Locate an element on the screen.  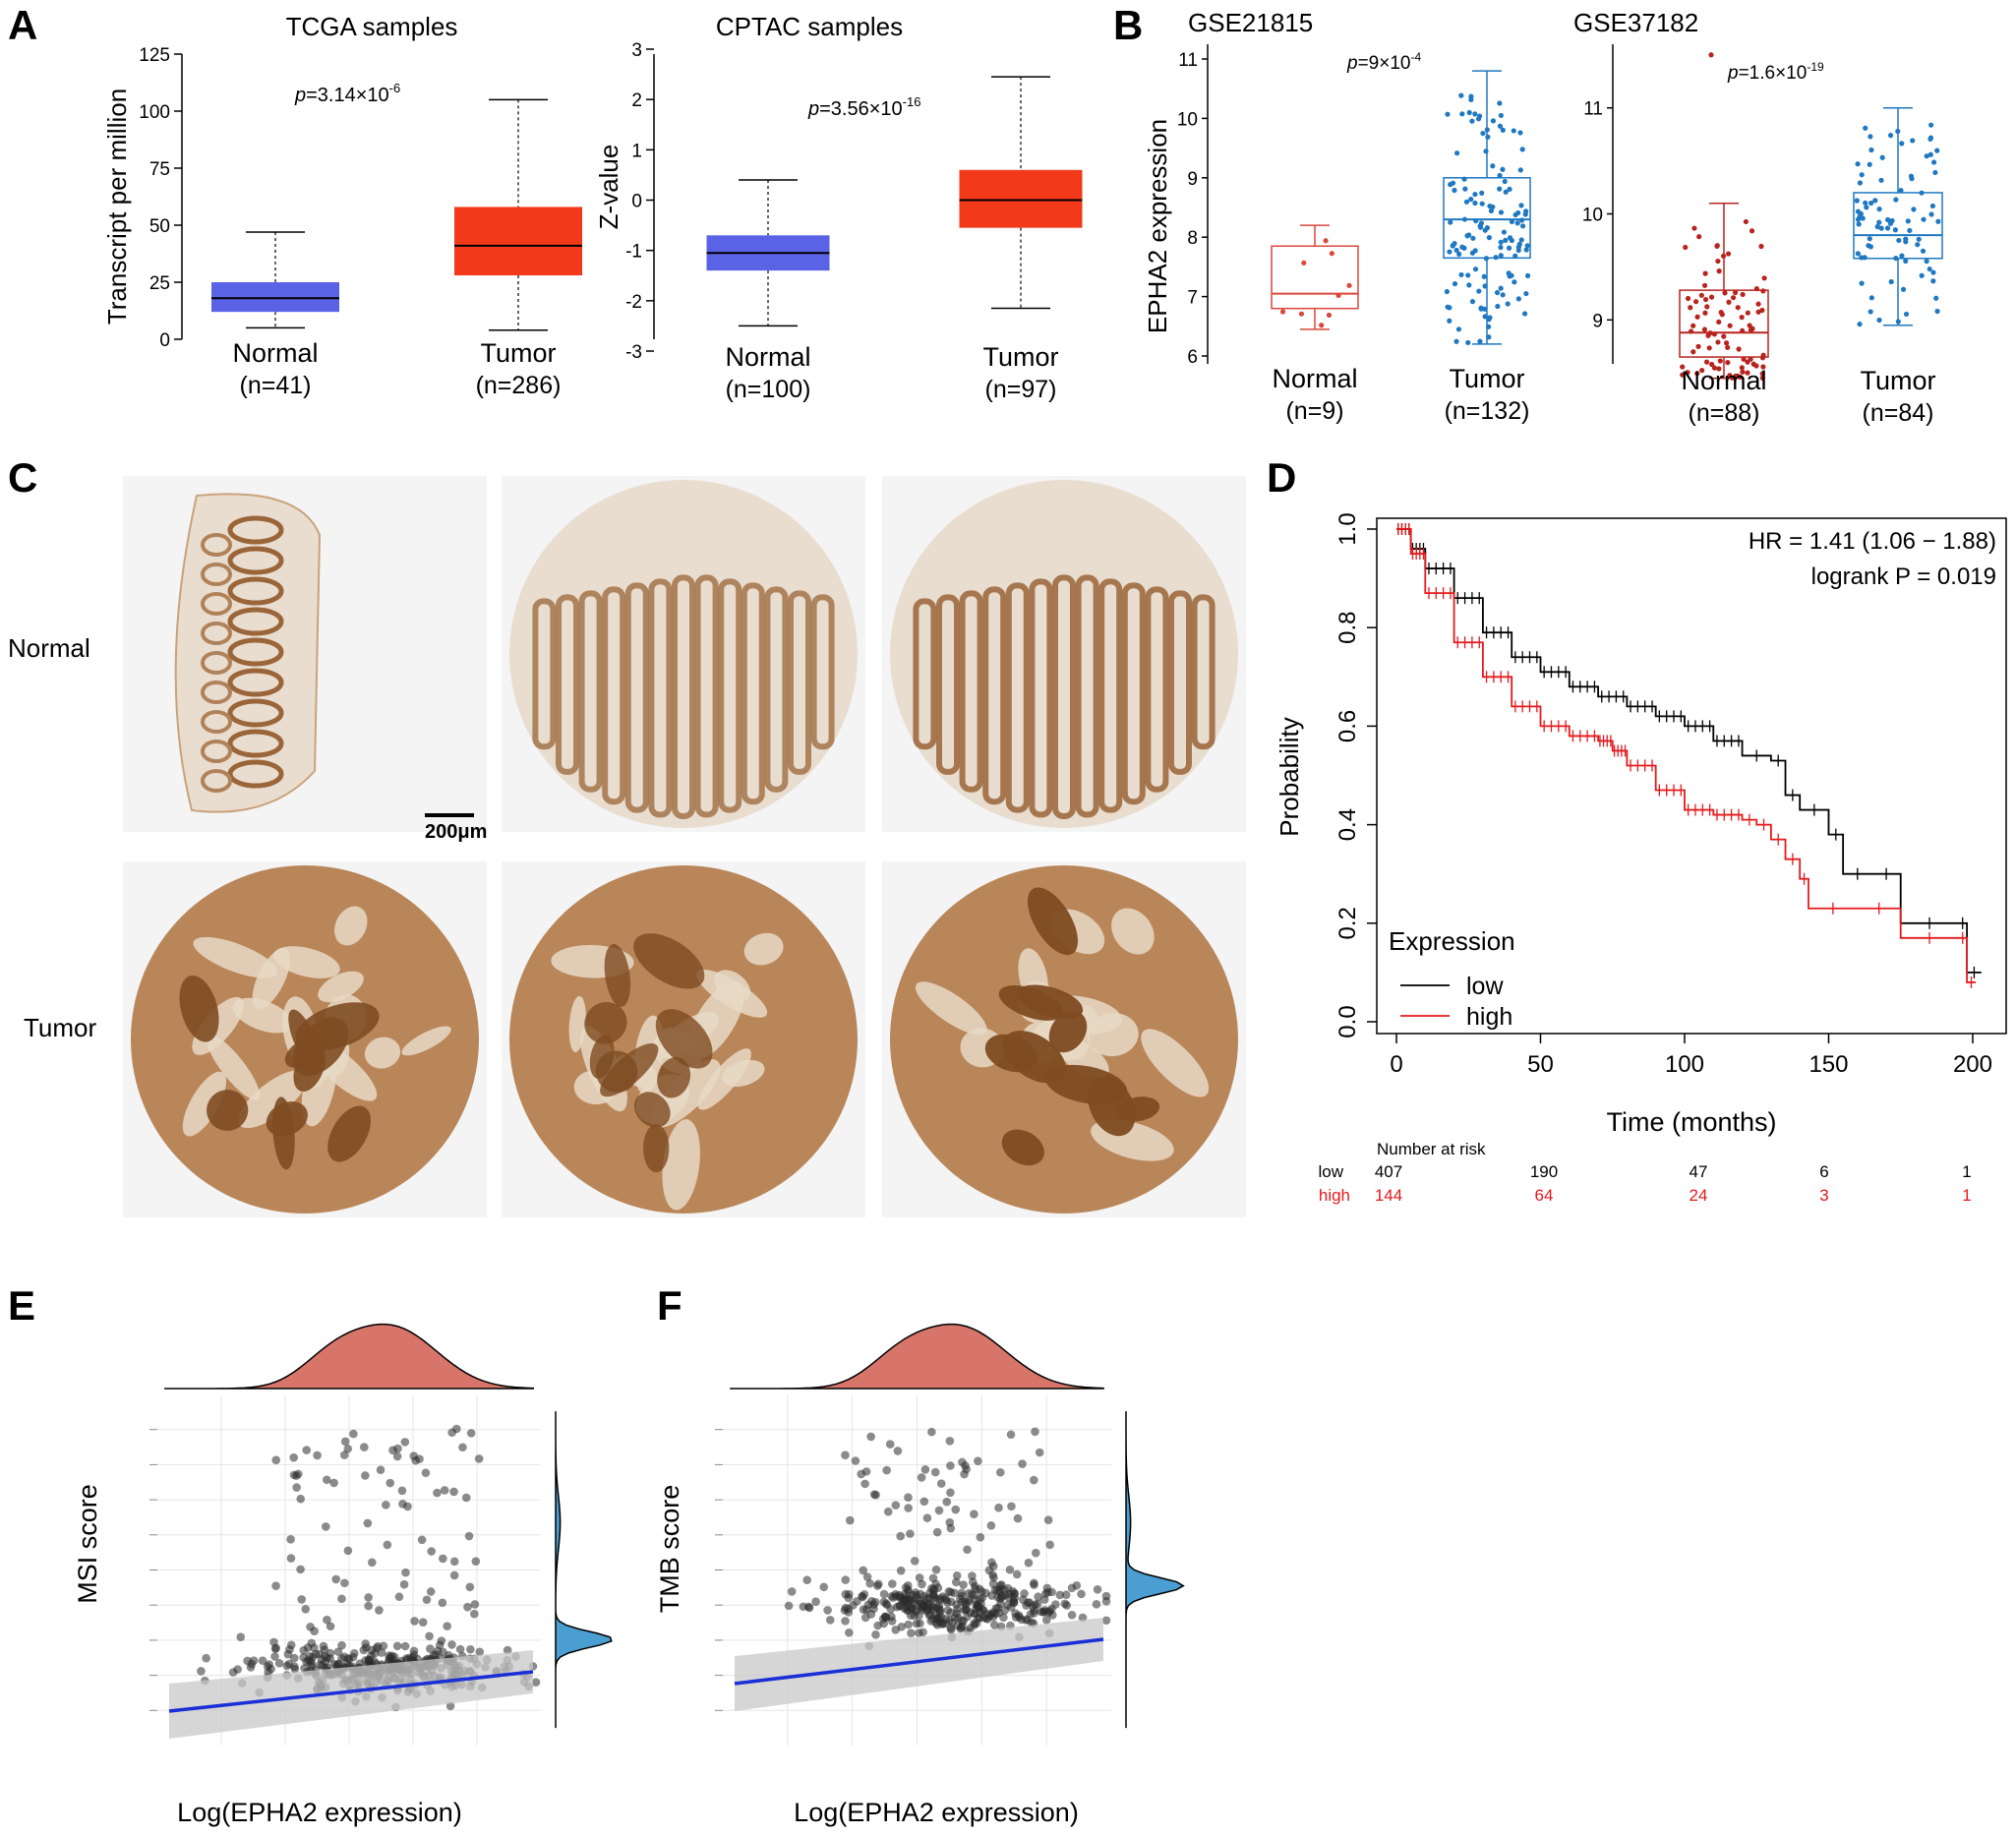
y-tick-label: 6 is located at coordinates (1192, 357).